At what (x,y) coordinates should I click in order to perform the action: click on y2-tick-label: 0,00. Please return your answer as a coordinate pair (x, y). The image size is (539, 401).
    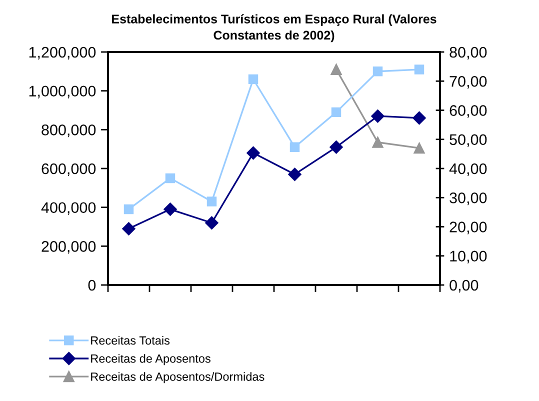
    Looking at the image, I should click on (464, 286).